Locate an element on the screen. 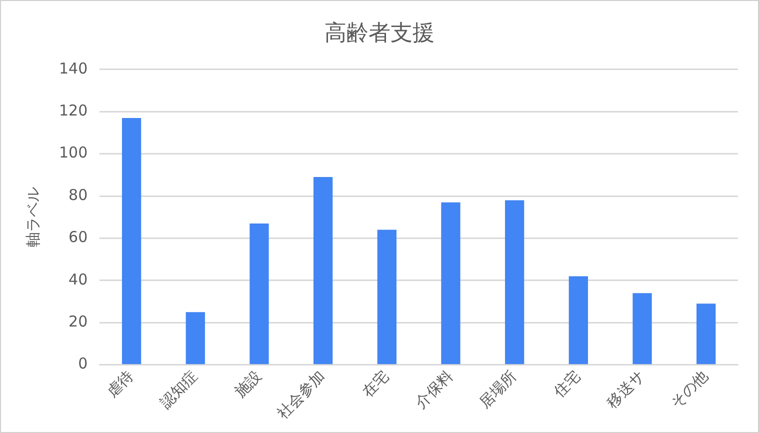 The image size is (759, 433). x-tick-label: 認知症 is located at coordinates (178, 389).